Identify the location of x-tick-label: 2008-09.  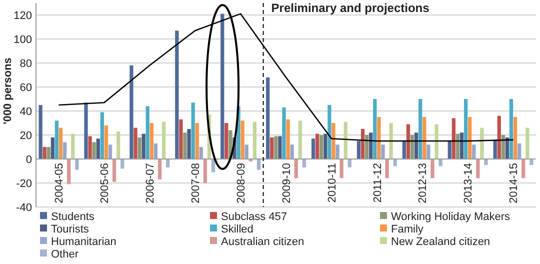
(241, 183).